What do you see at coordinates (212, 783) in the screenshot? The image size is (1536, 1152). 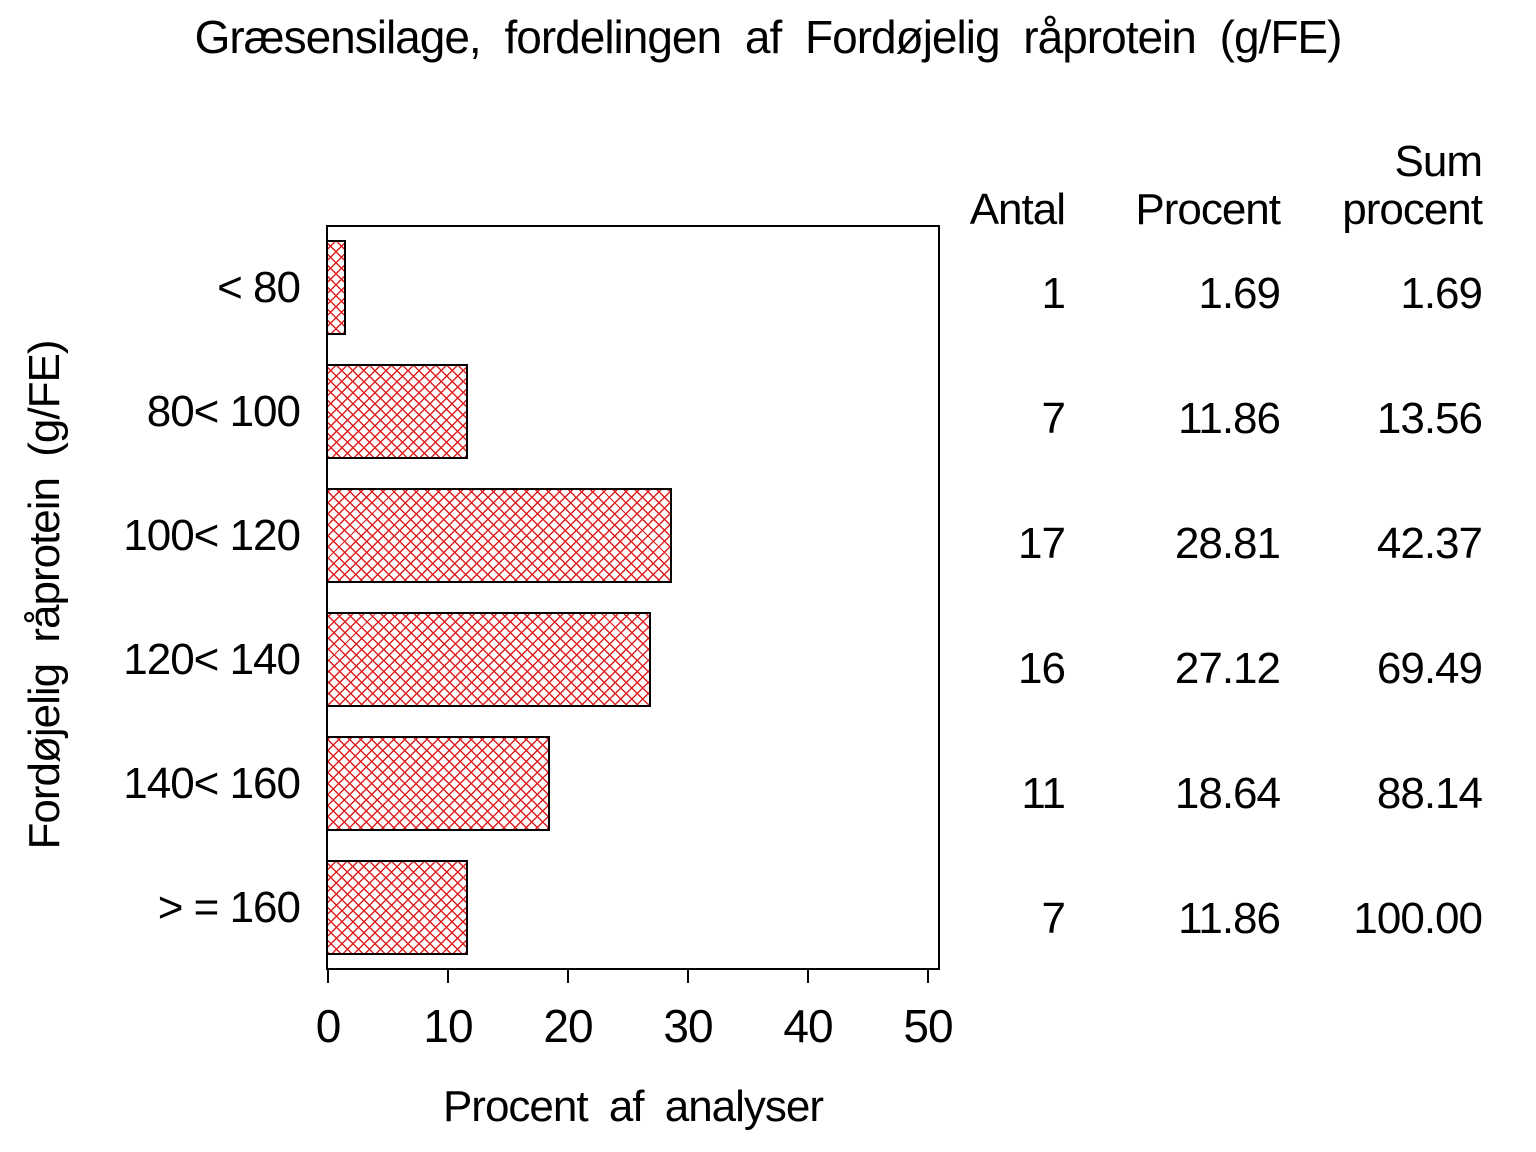 I see `category-label: 140< 160` at bounding box center [212, 783].